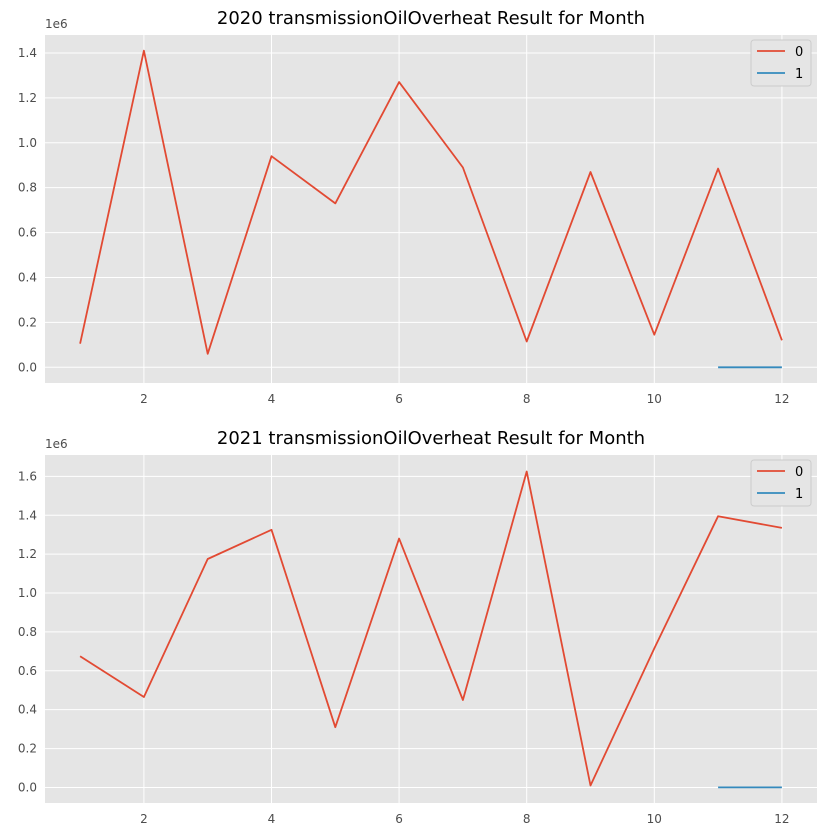  Describe the element at coordinates (27, 593) in the screenshot. I see `y-tick-label-2021: 1.0` at that location.